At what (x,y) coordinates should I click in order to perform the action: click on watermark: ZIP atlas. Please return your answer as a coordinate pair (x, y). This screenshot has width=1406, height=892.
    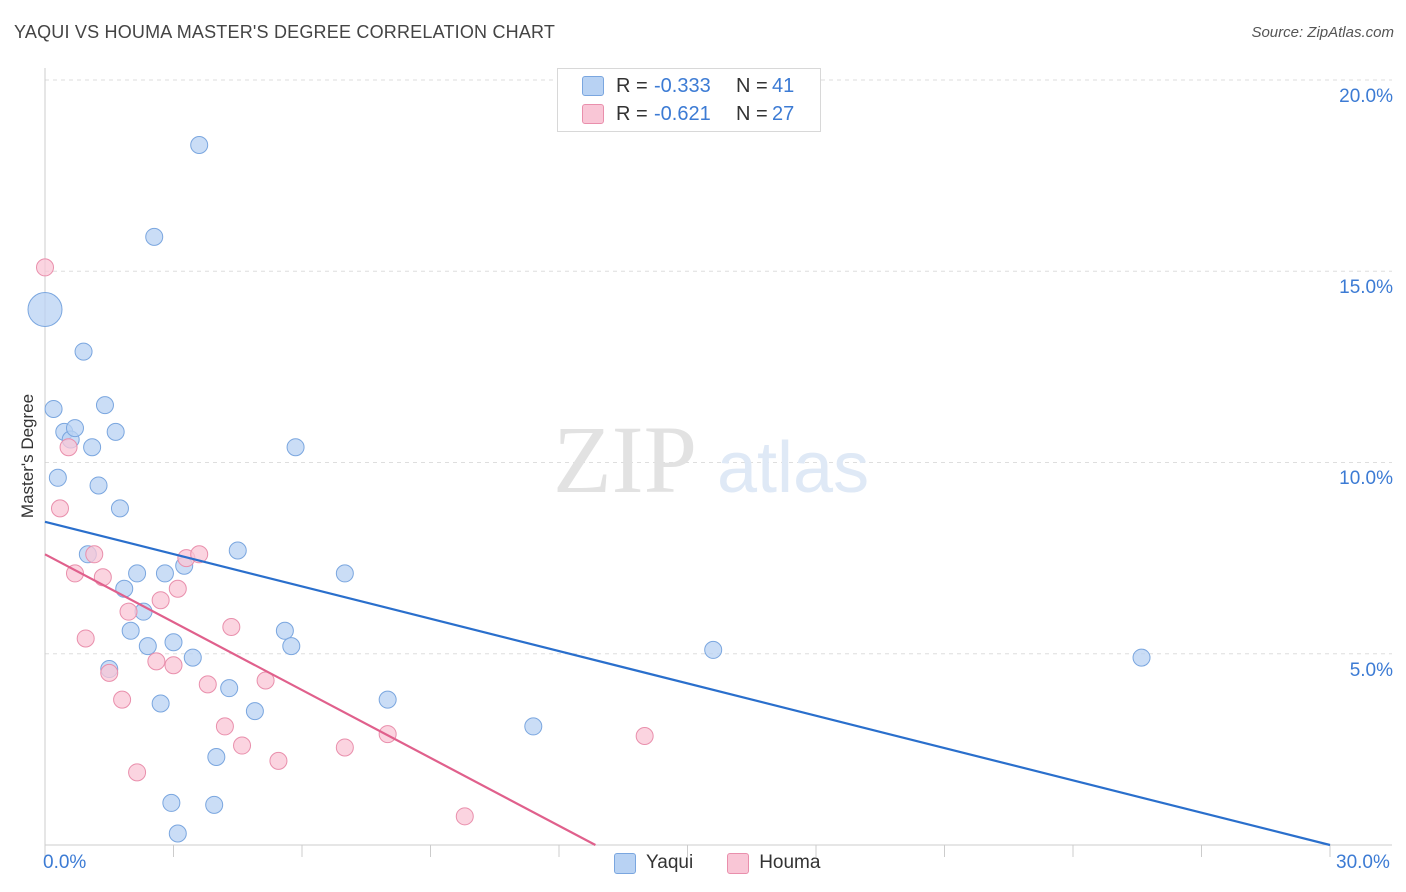
    Looking at the image, I should click on (711, 459).